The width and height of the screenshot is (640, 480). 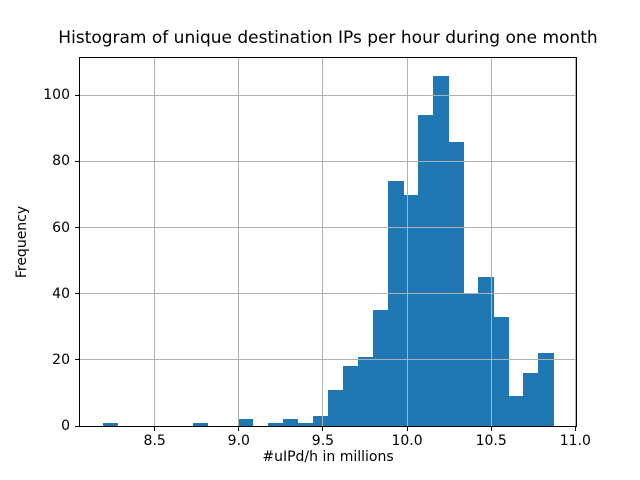 I want to click on y-axis-label: Frequency, so click(x=22, y=242).